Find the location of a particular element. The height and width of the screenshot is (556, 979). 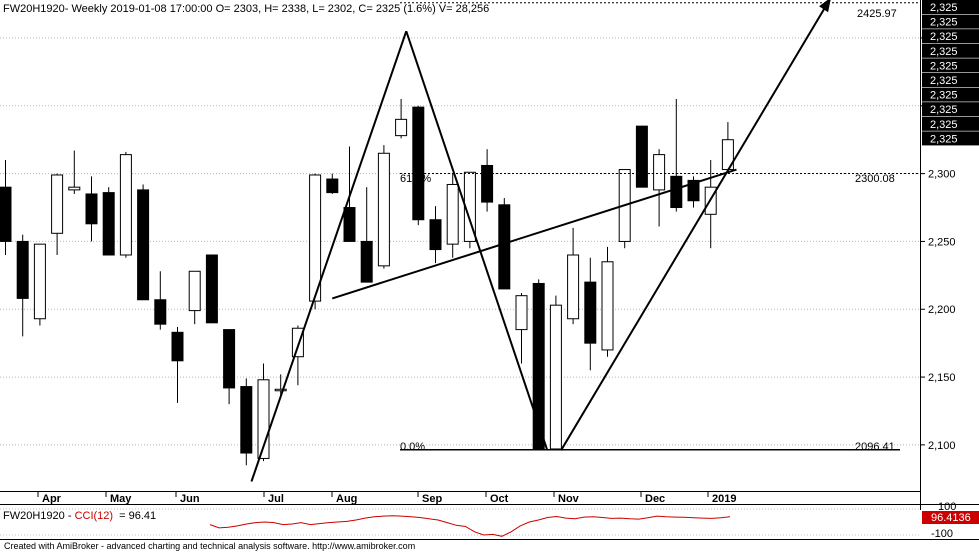

cci-tick-minus100: -100 is located at coordinates (942, 534).